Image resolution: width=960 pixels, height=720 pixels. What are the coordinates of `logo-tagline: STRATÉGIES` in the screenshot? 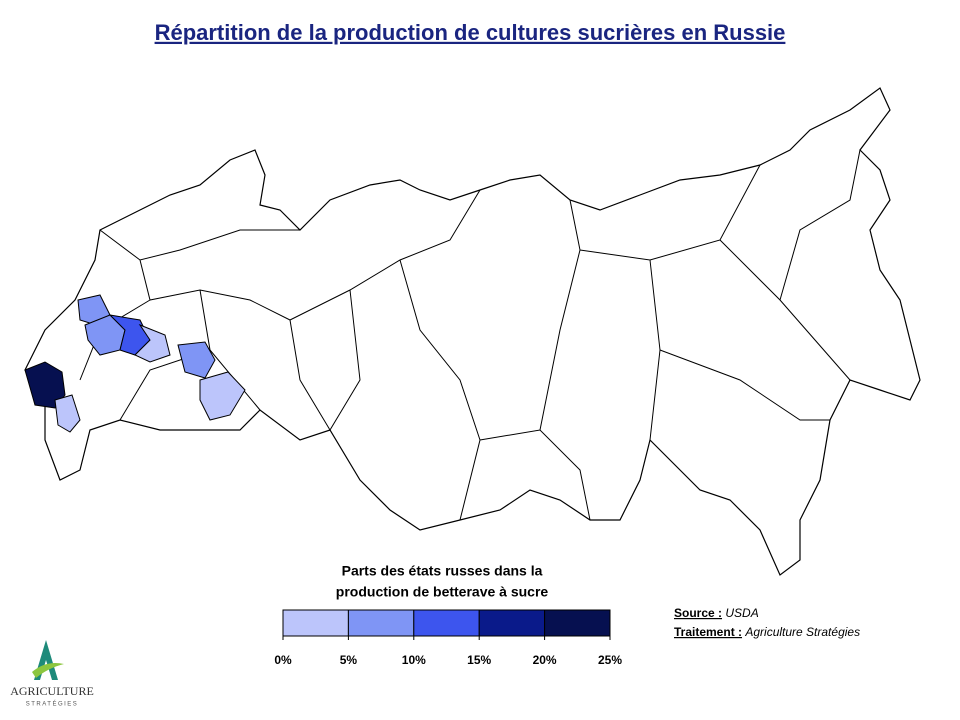 It's located at (52, 704).